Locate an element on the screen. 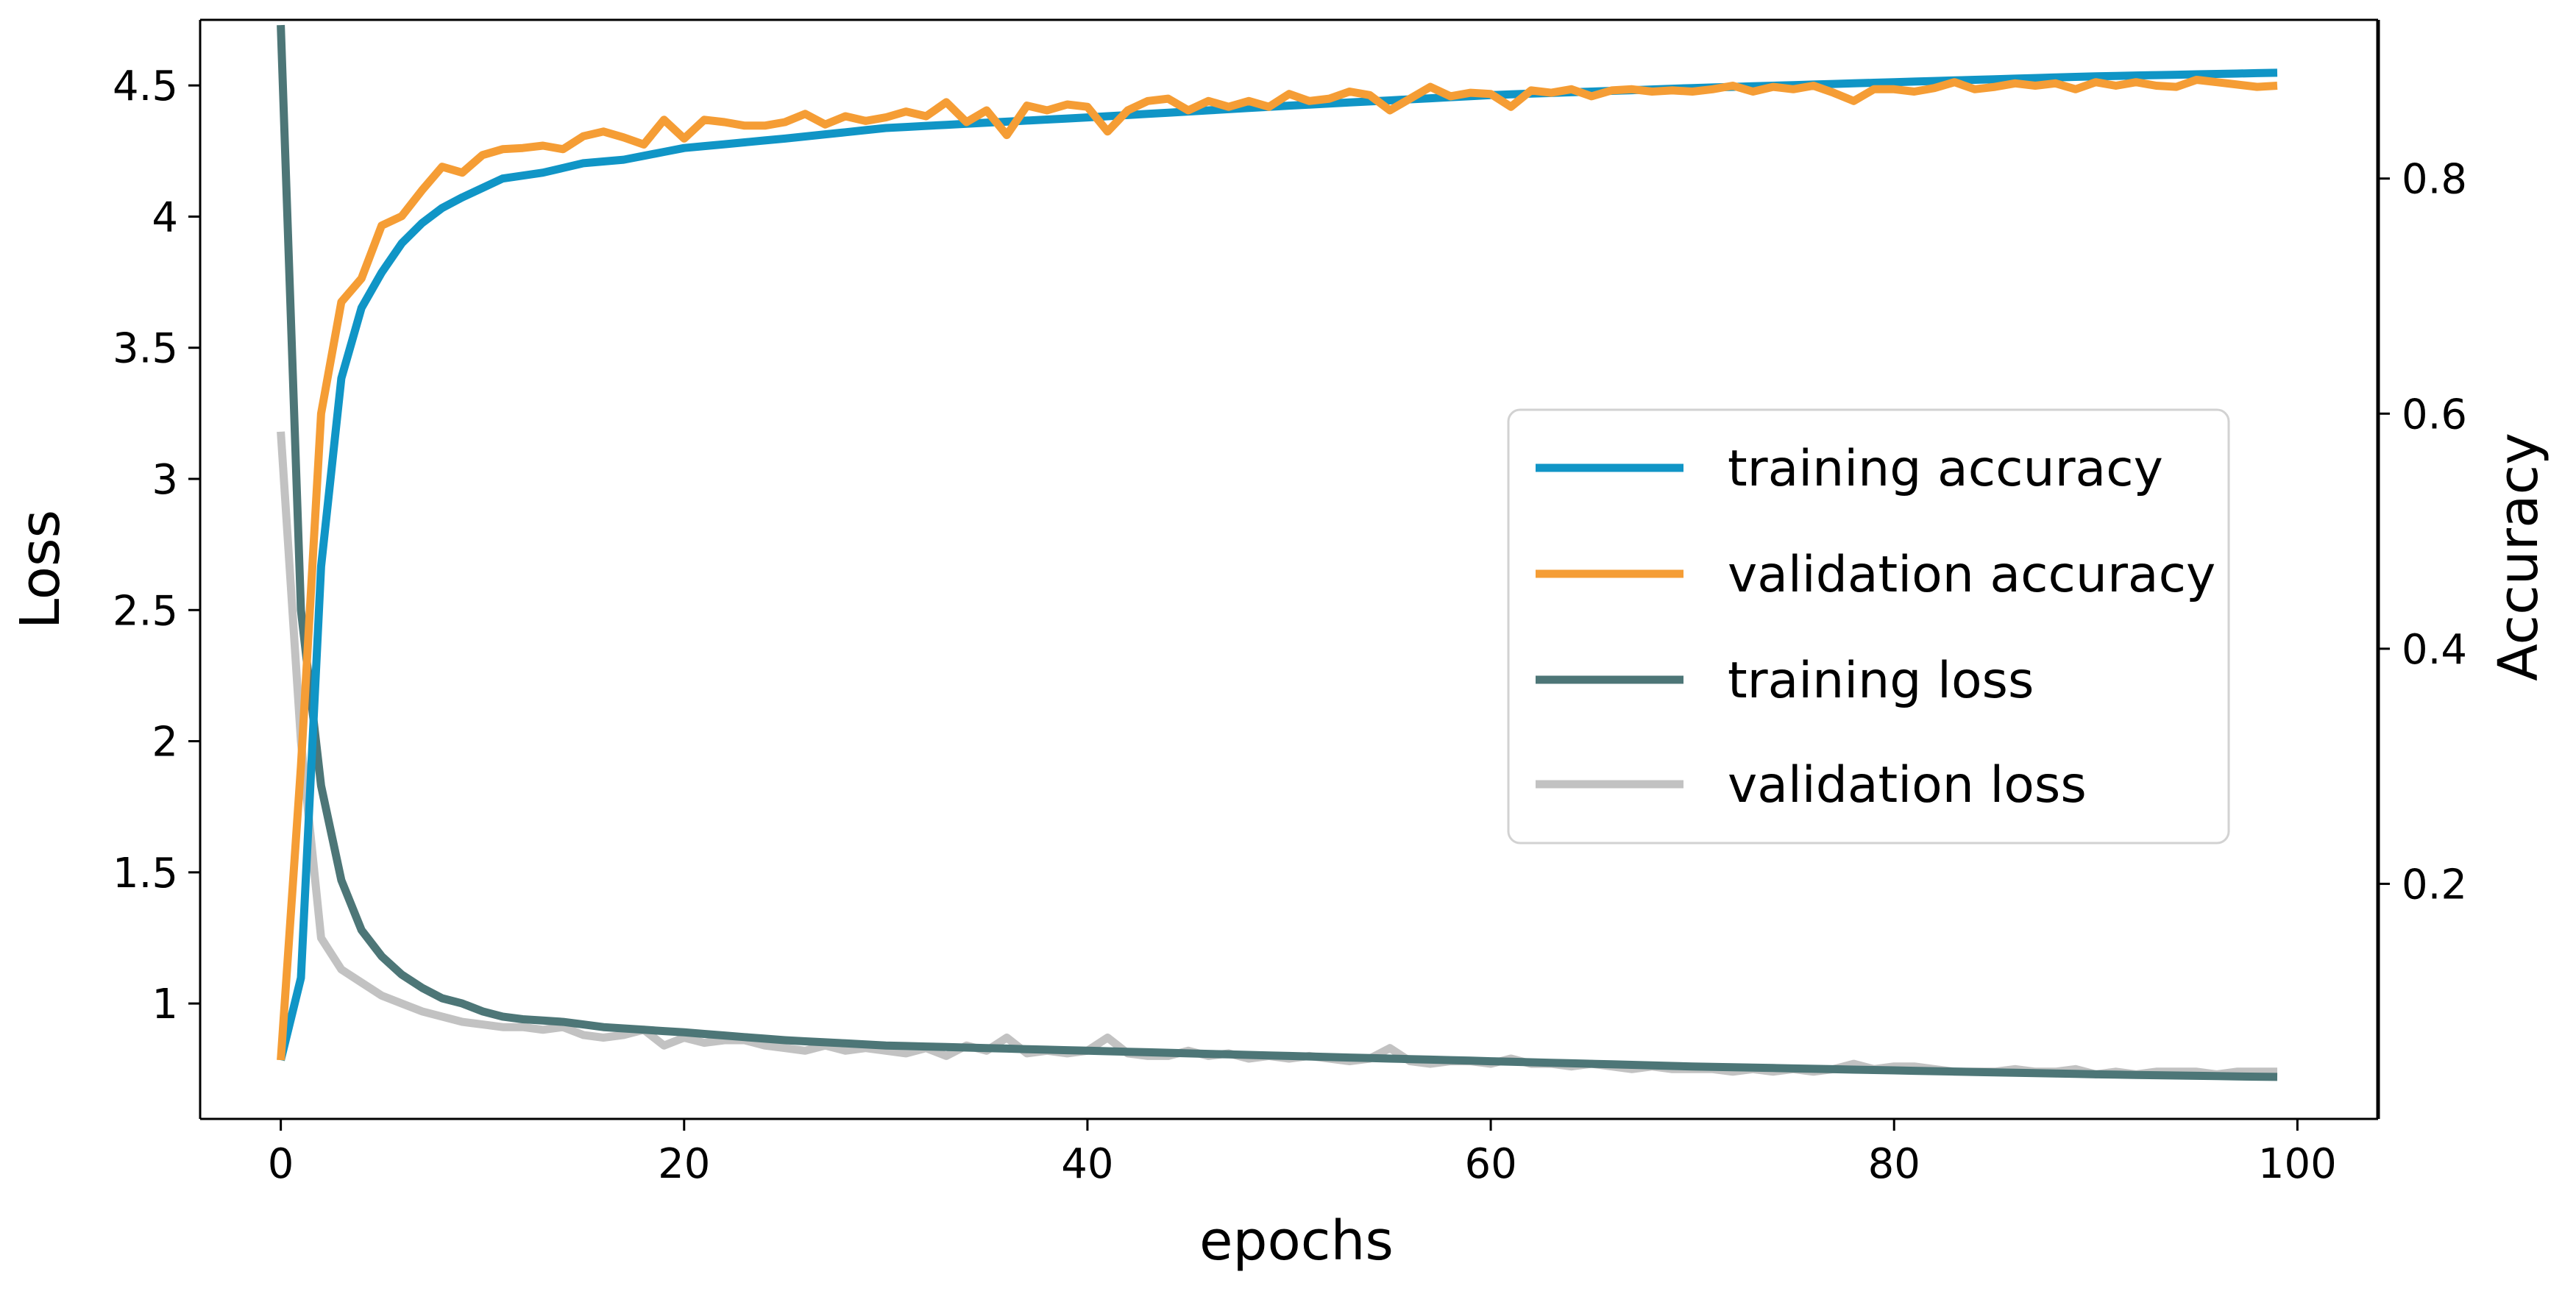 The height and width of the screenshot is (1294, 2576). legend-label-training-loss: training loss is located at coordinates (1881, 681).